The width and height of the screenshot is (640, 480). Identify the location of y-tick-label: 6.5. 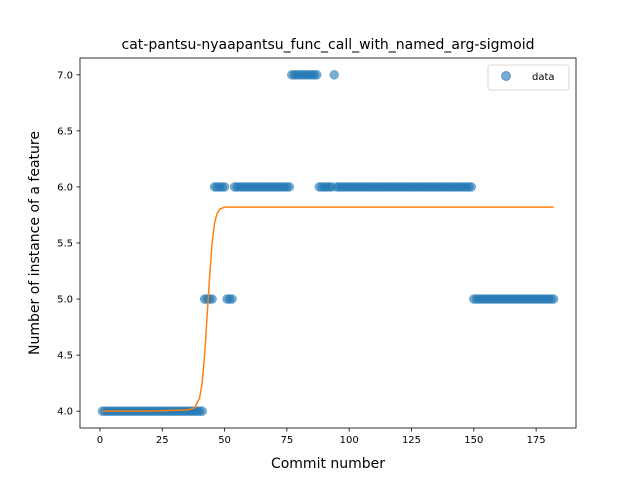
(65, 131).